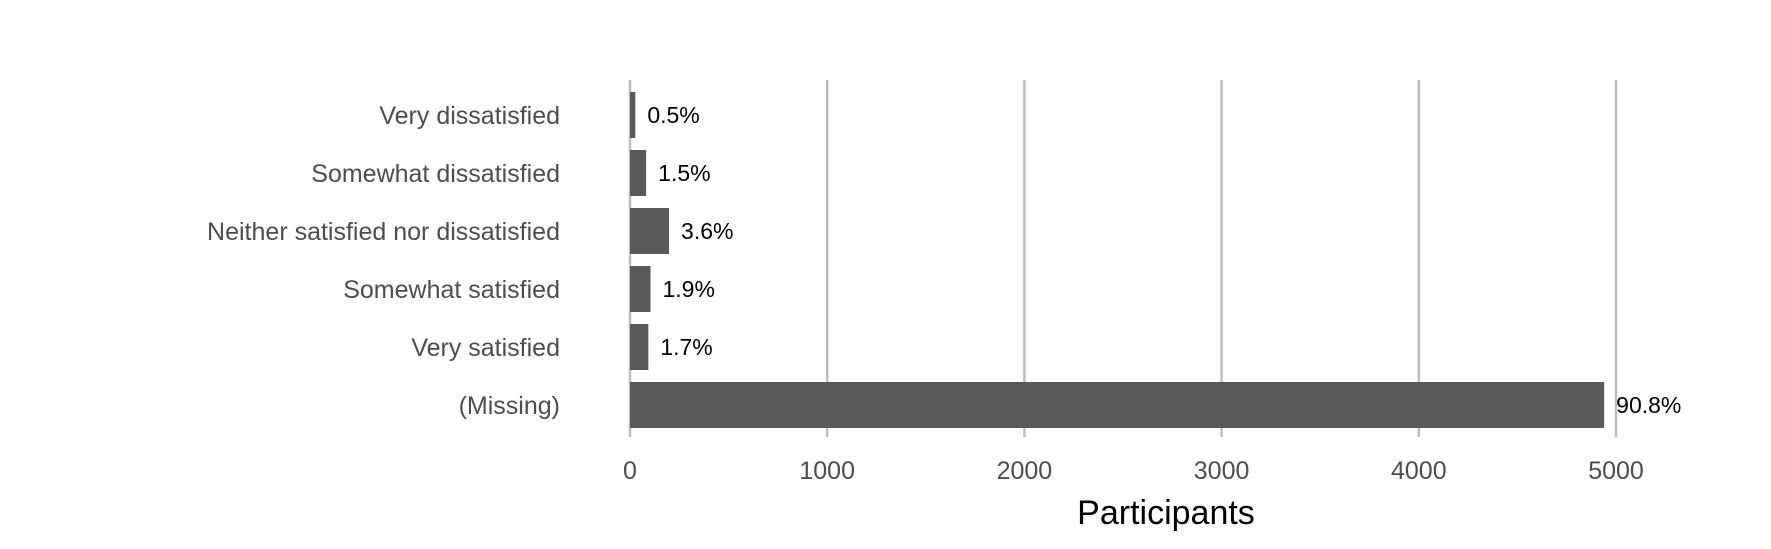 Image resolution: width=1771 pixels, height=549 pixels. Describe the element at coordinates (630, 471) in the screenshot. I see `x-tick-label: 0` at that location.